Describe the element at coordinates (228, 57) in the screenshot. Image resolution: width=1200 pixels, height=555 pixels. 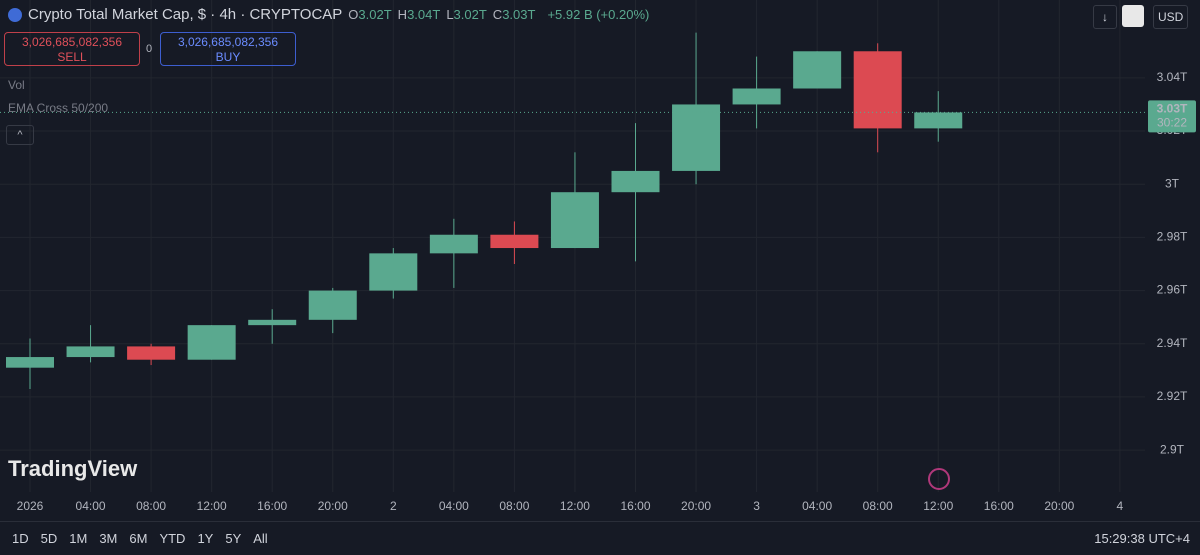
I see `buy-label: BUY` at that location.